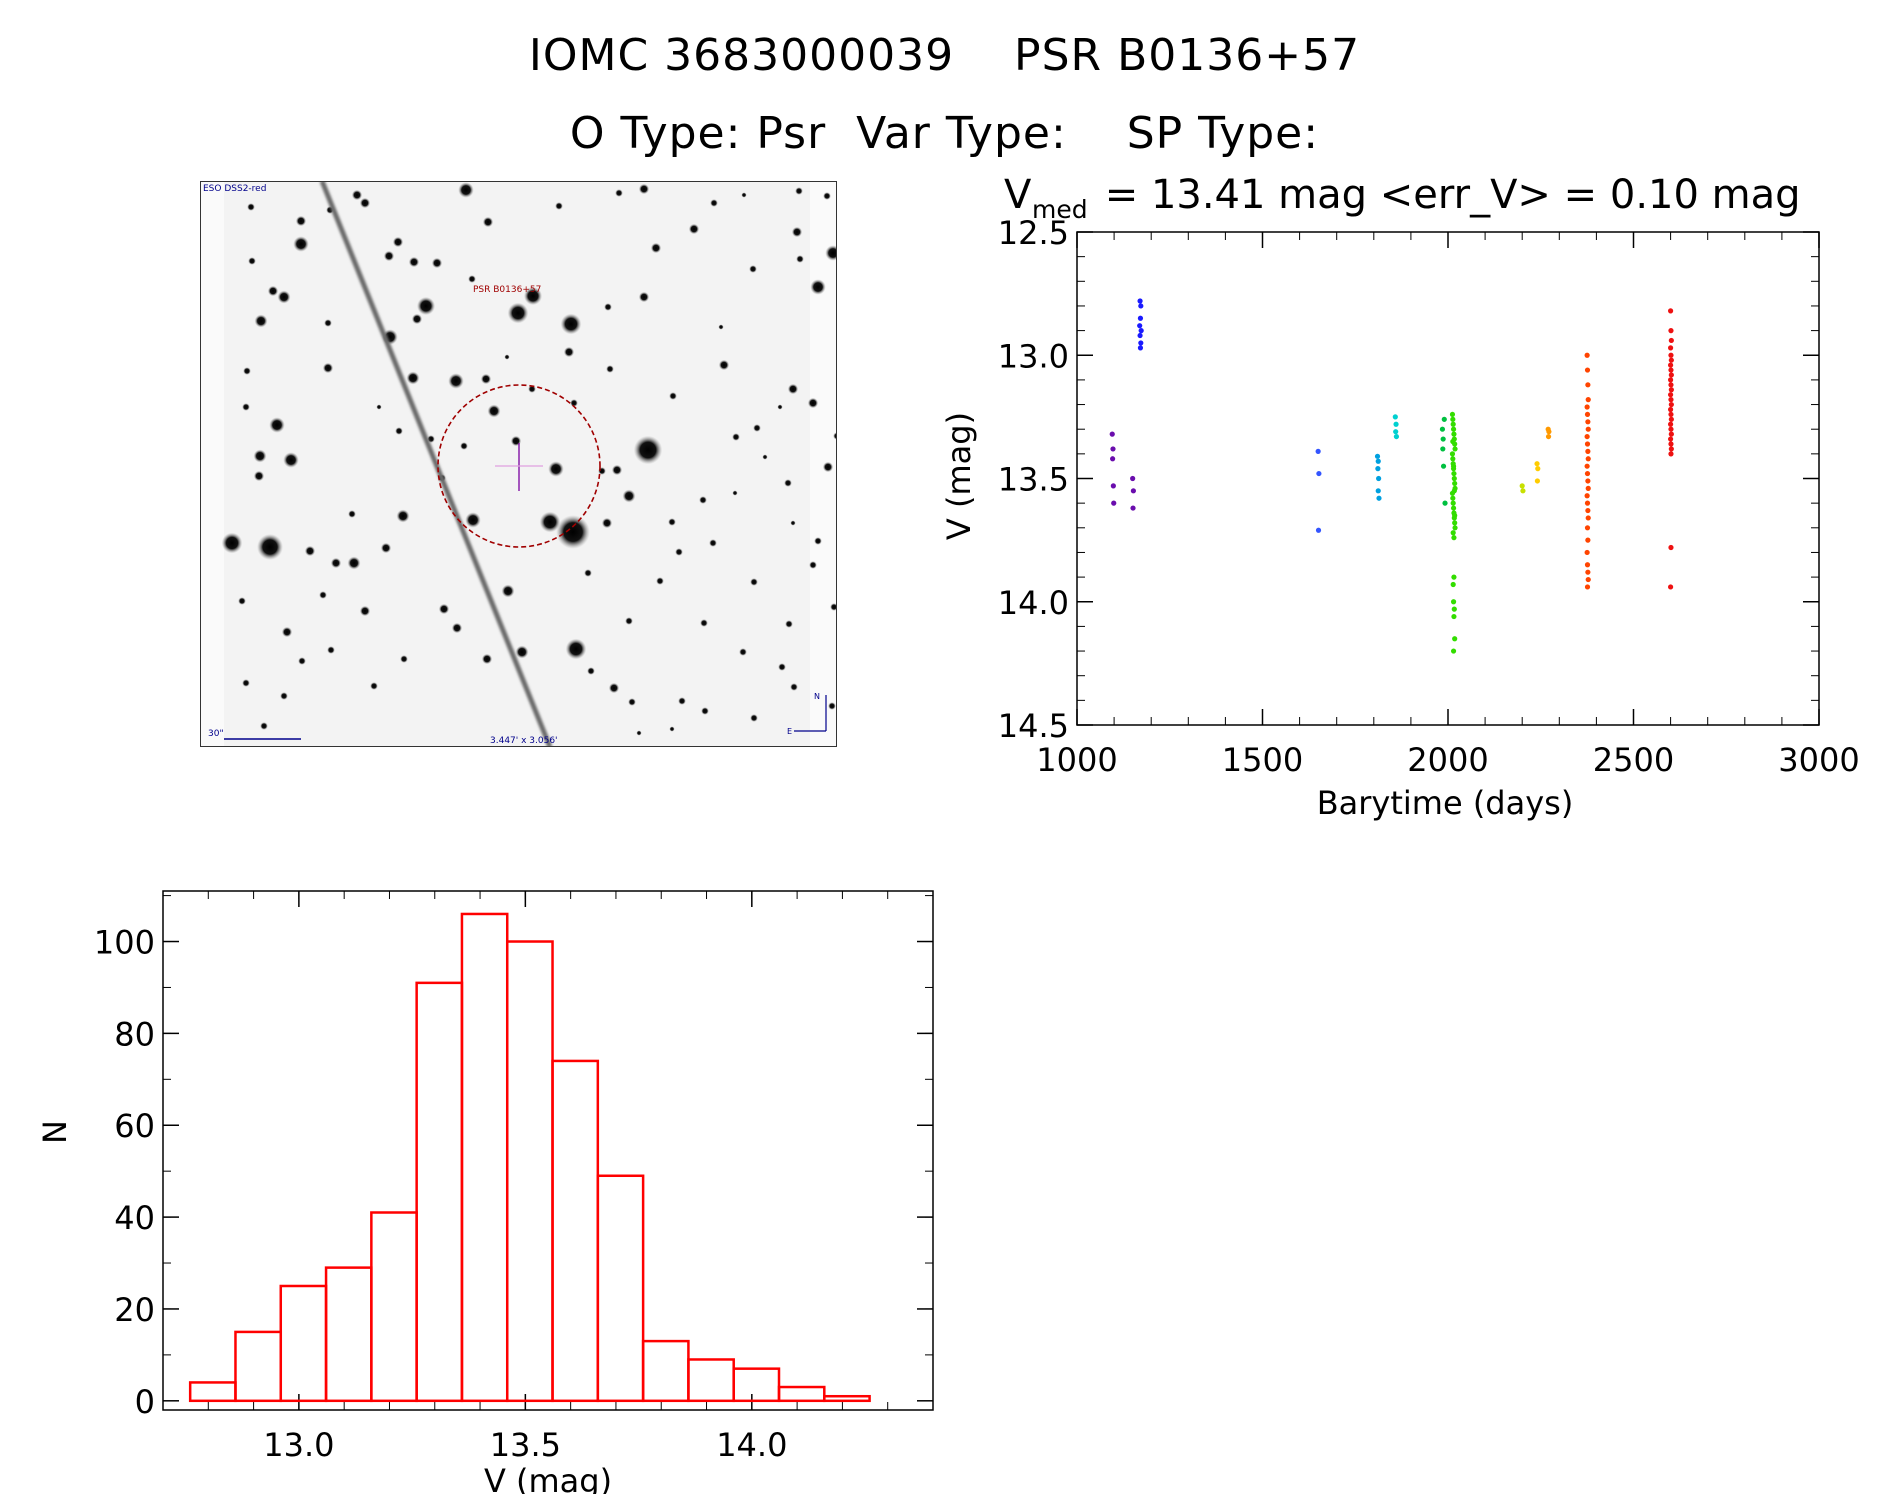 This screenshot has height=1494, width=1889. I want to click on lc-frame, so click(1448, 478).